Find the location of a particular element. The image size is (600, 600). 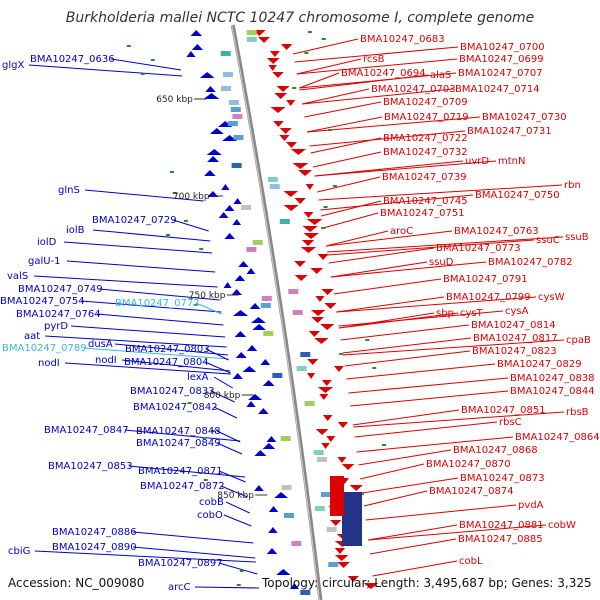

right-gene-label: cpaB is located at coordinates (578, 340).